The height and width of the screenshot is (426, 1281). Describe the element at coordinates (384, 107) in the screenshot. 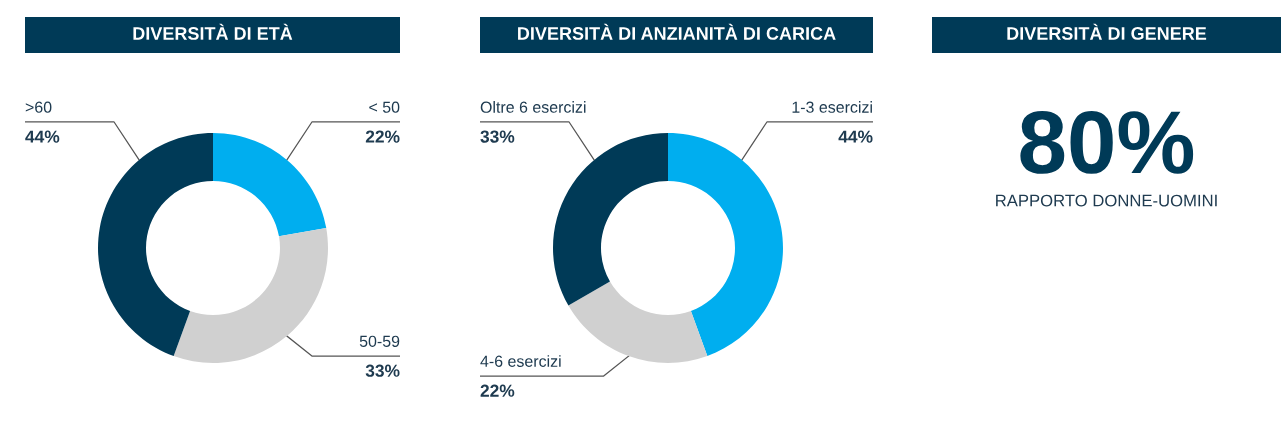

I see `slice-label: < 50` at that location.